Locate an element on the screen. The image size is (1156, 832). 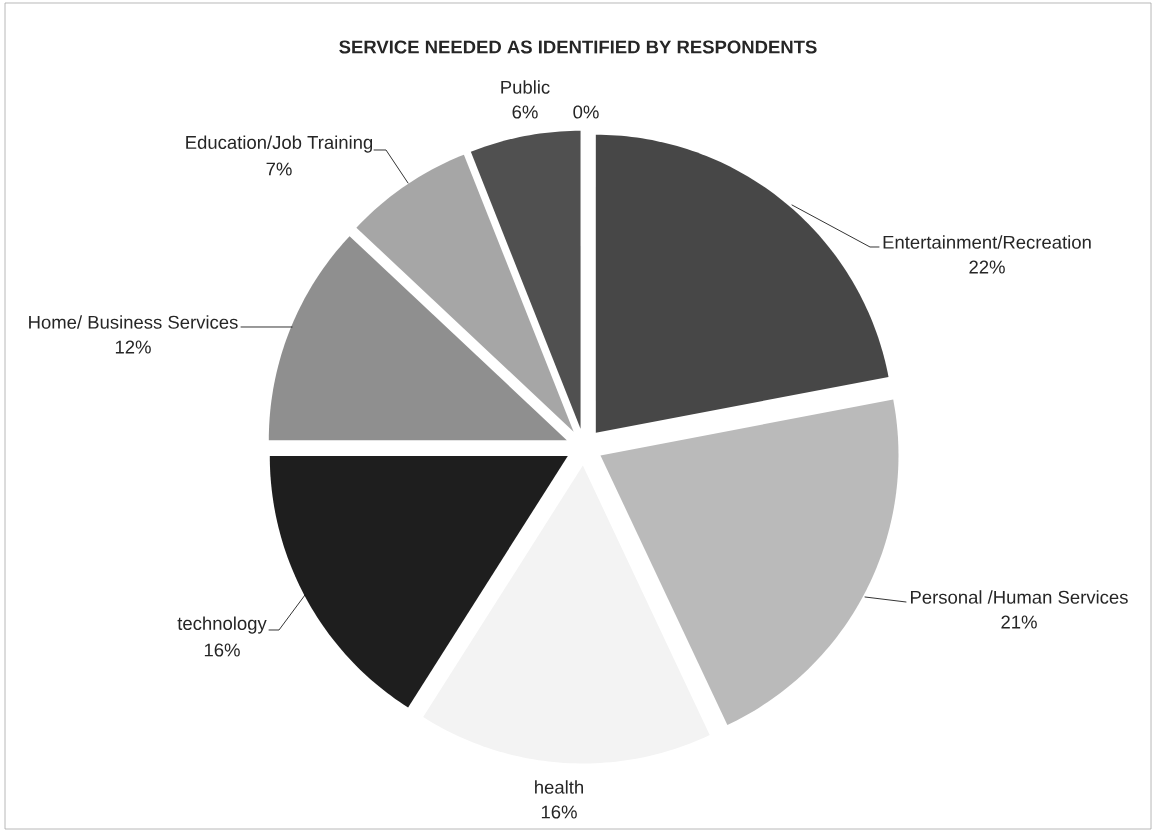
data-label: 21% is located at coordinates (1019, 622).